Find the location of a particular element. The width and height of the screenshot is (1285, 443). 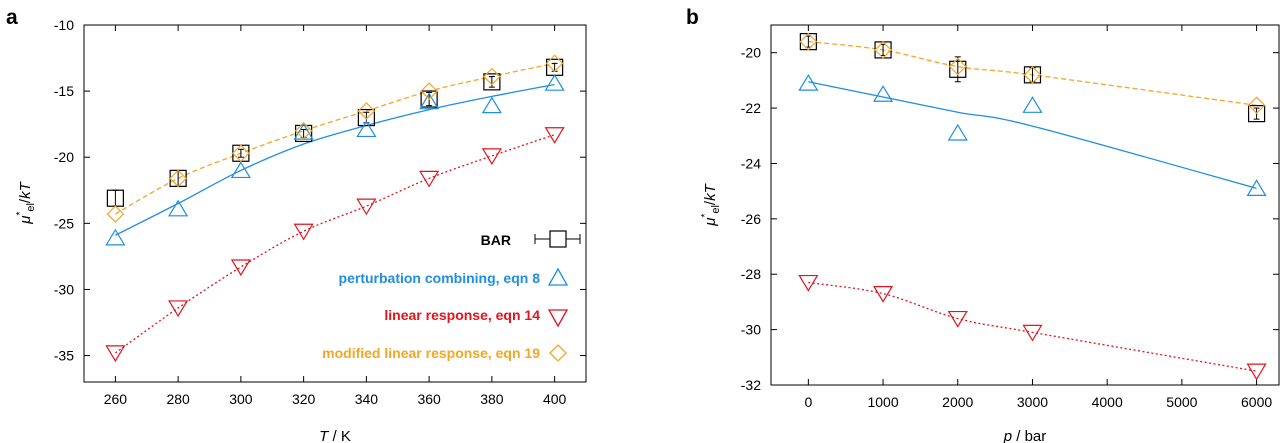

y-tick-label: -35 is located at coordinates (64, 356).